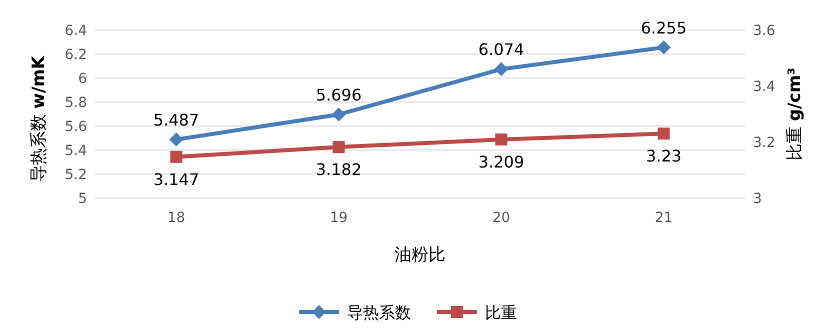 This screenshot has width=827, height=329. I want to click on y2-tick-label: 3.6, so click(764, 31).